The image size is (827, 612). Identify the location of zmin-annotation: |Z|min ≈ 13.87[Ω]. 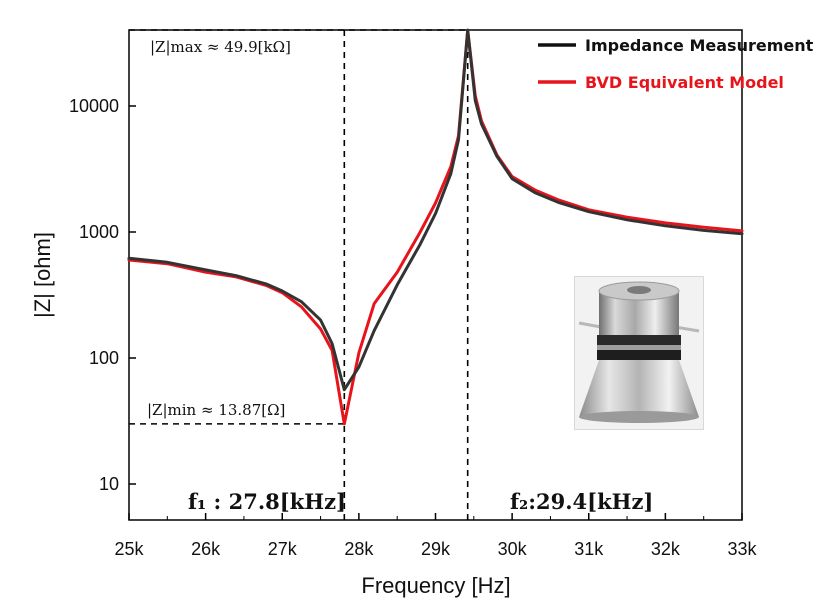
(216, 410).